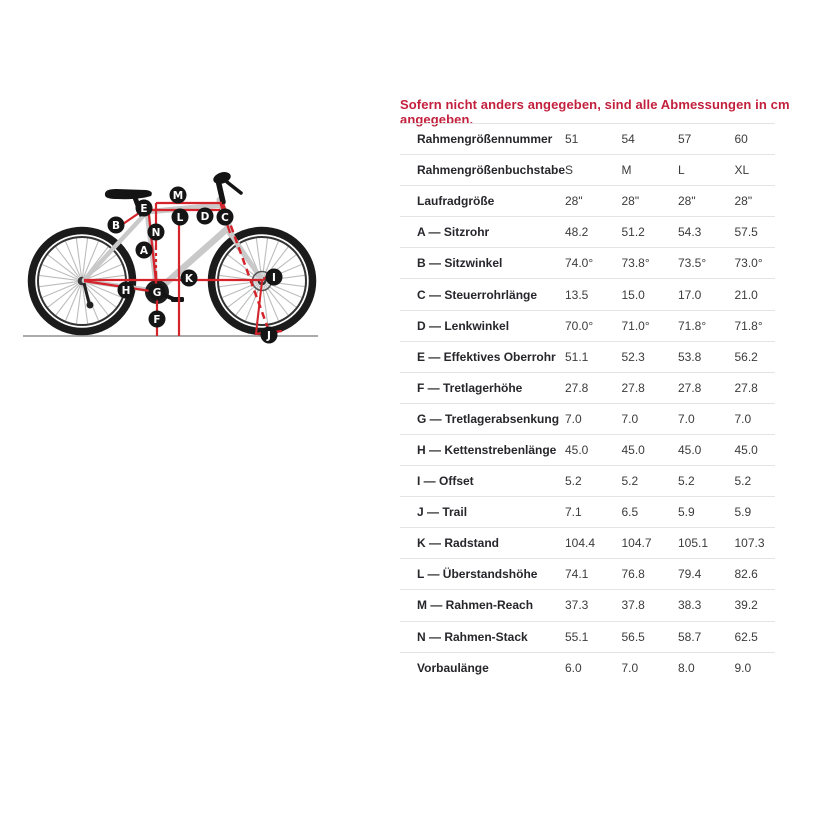 The image size is (835, 835). I want to click on row-label: H — Kettenstrebenlänge, so click(487, 449).